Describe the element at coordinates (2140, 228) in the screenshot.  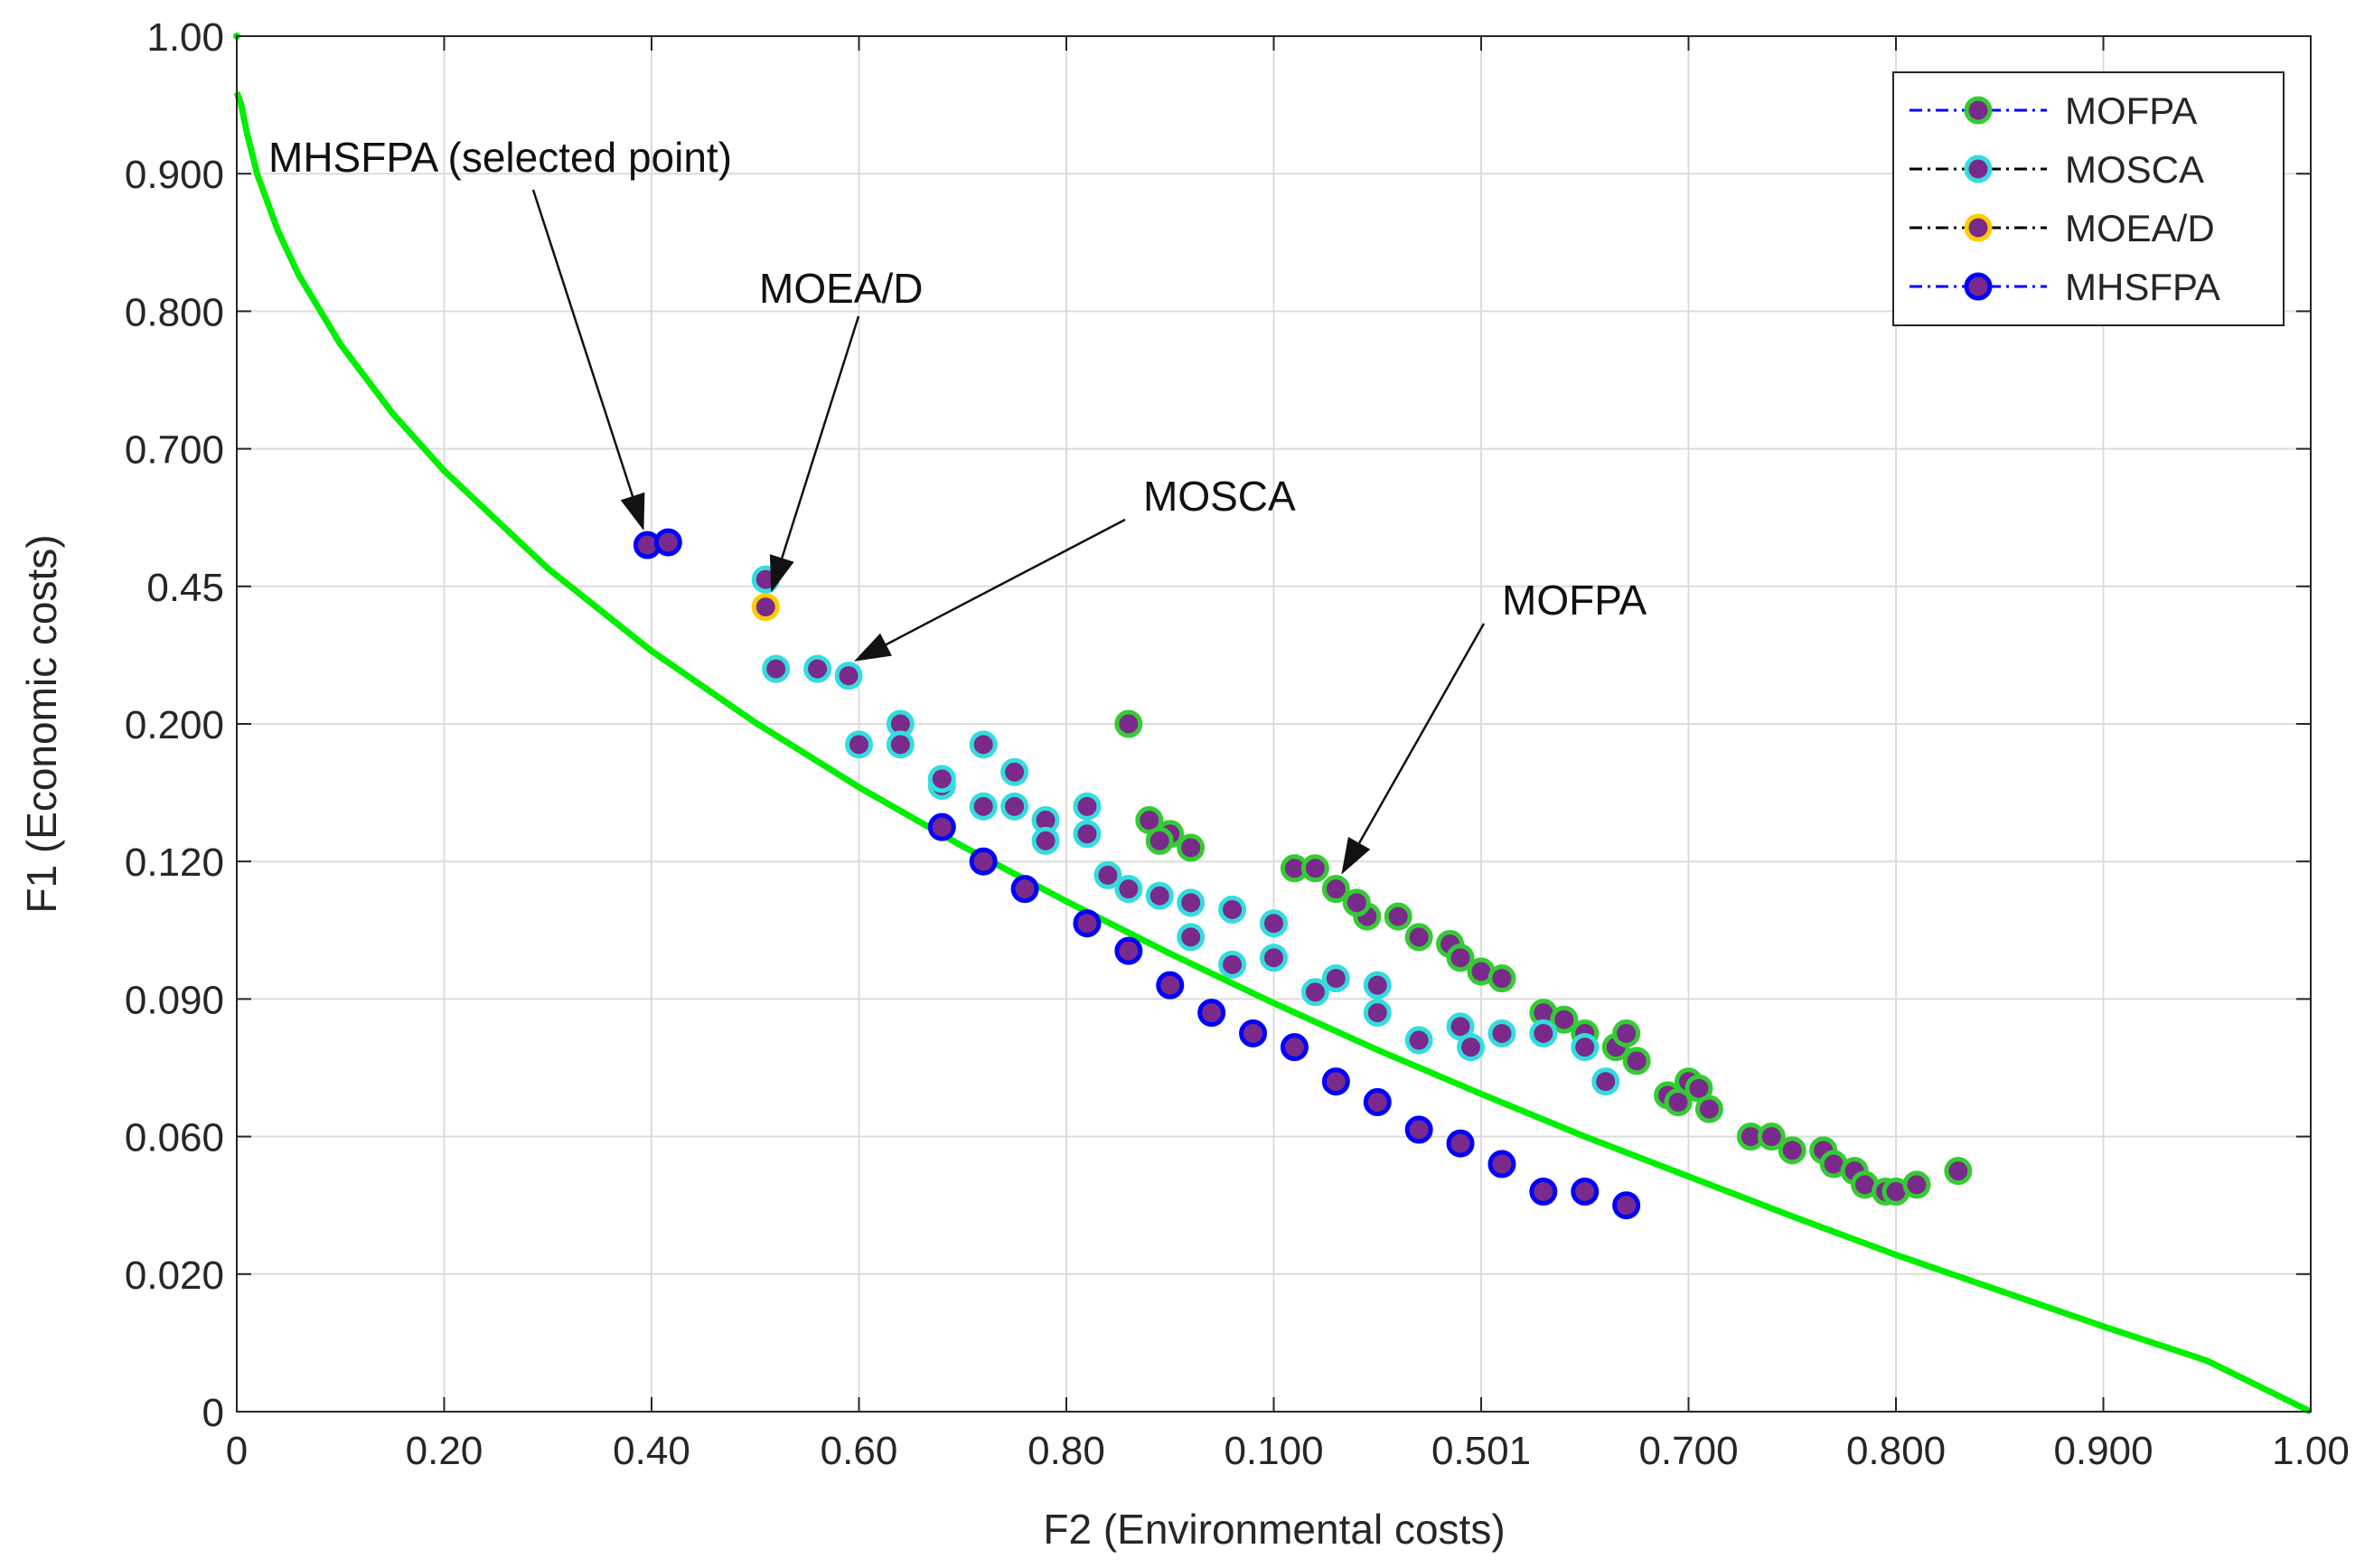
I see `legend-entry-label: MOEA/D` at that location.